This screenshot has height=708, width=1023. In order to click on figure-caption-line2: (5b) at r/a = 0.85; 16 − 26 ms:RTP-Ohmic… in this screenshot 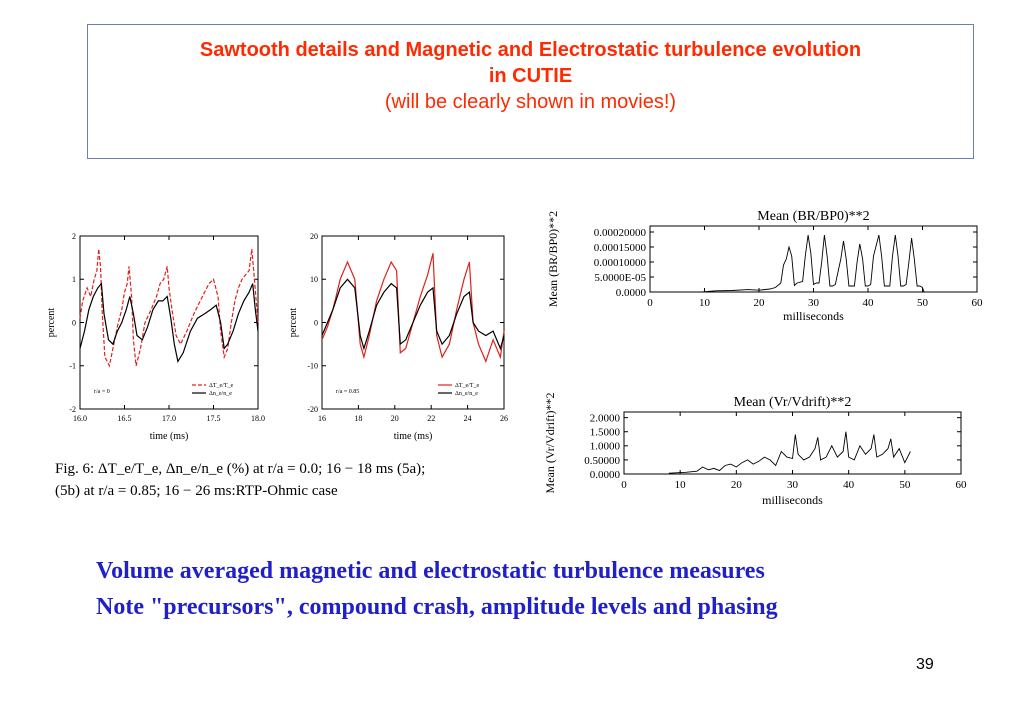, I will do `click(196, 491)`.